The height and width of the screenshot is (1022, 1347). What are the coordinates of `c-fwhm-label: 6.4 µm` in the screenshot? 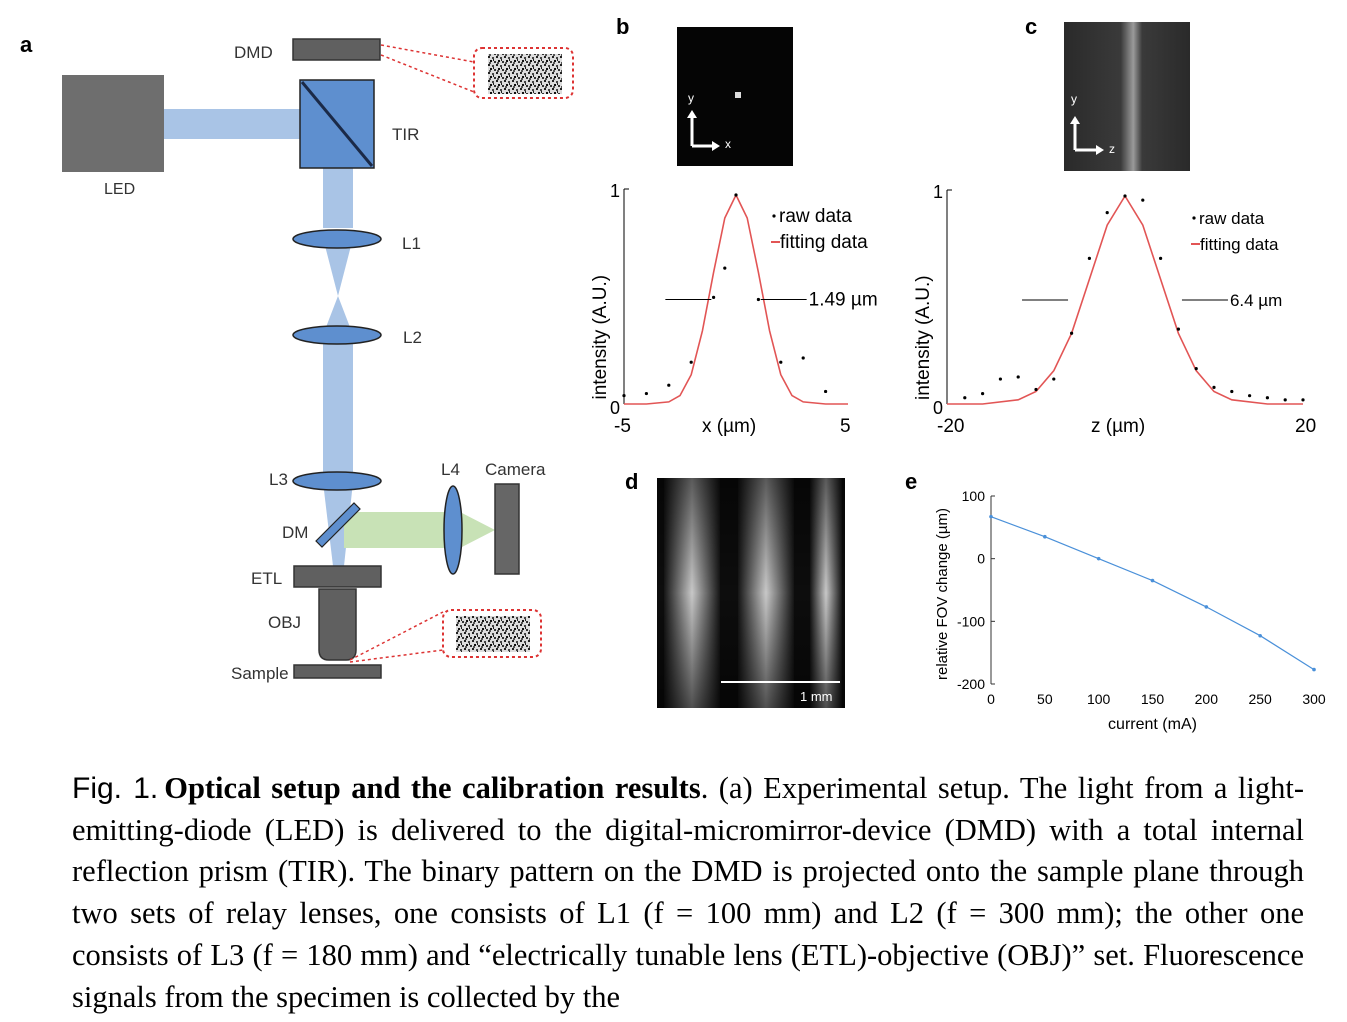 It's located at (1256, 300).